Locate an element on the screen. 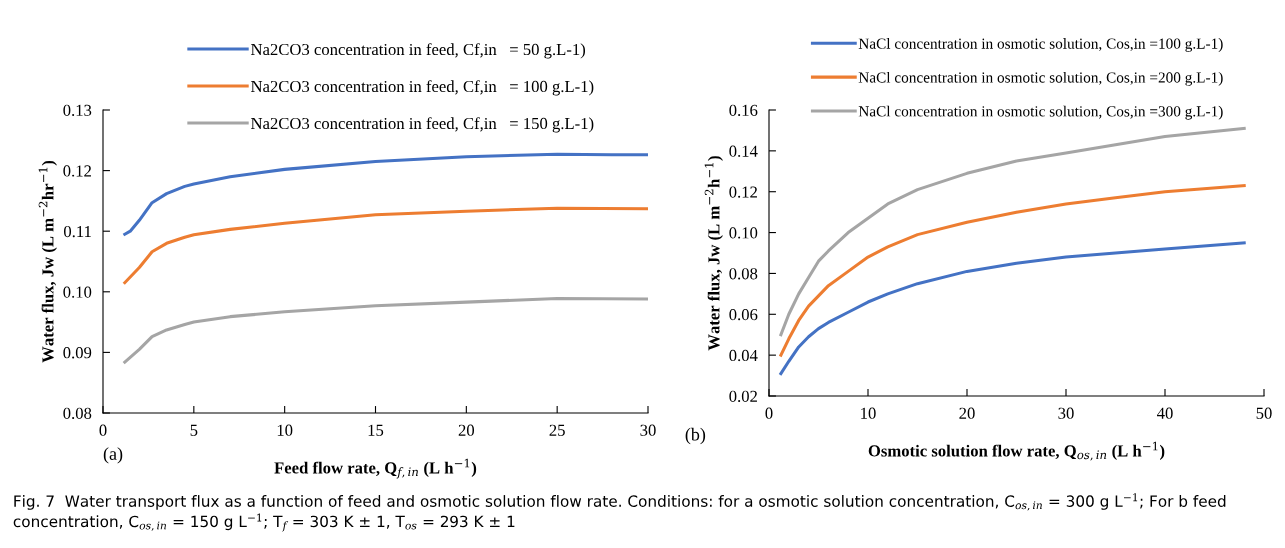  y-tick-label: 0.02 is located at coordinates (743, 396).